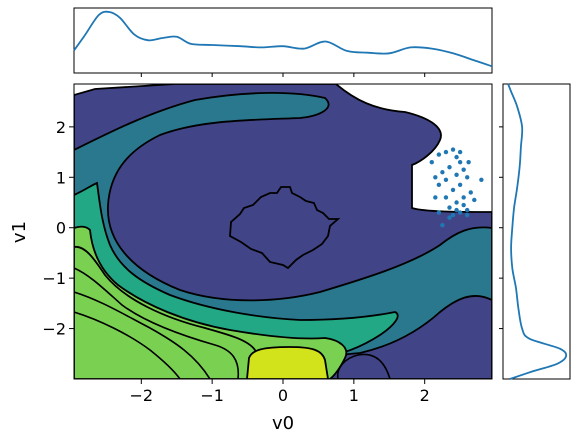 Image resolution: width=580 pixels, height=443 pixels. What do you see at coordinates (61, 177) in the screenshot?
I see `y-tick-label: 1` at bounding box center [61, 177].